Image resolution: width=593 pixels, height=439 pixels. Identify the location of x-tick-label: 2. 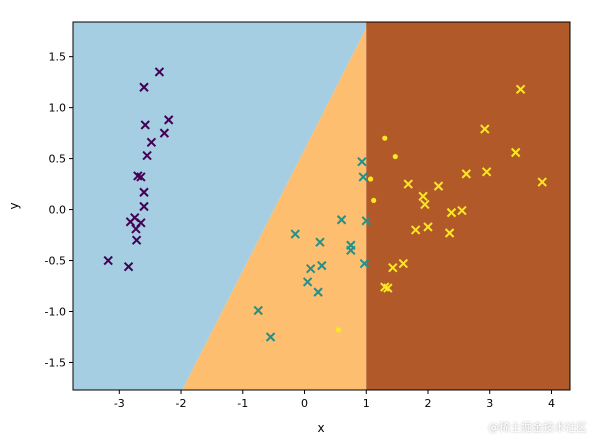
(428, 403).